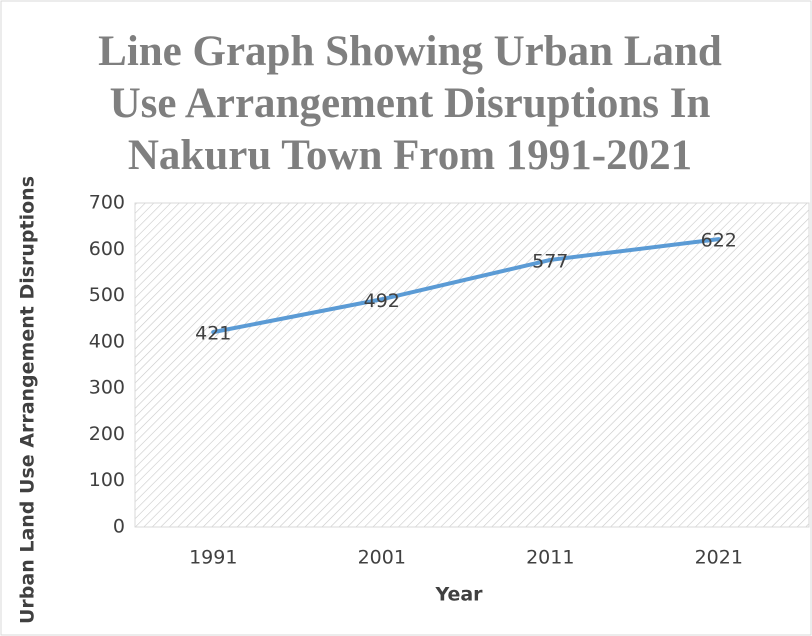  Describe the element at coordinates (213, 334) in the screenshot. I see `data-label: 421` at that location.